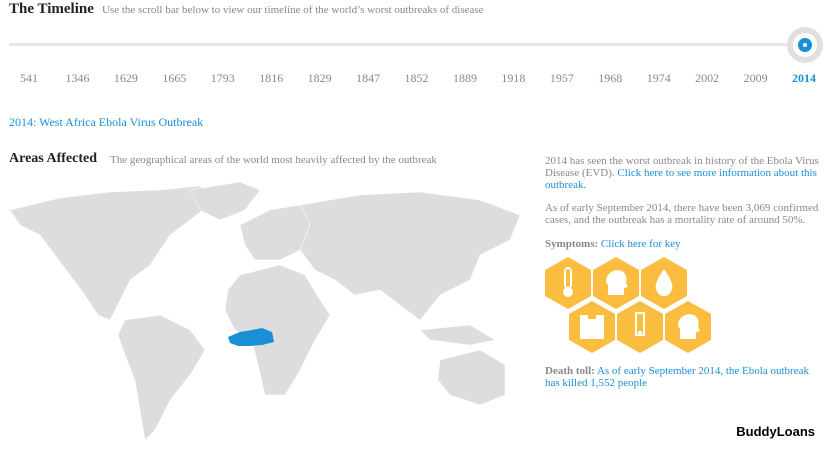 The width and height of the screenshot is (833, 451). Describe the element at coordinates (804, 78) in the screenshot. I see `timeline-year: 2014` at that location.